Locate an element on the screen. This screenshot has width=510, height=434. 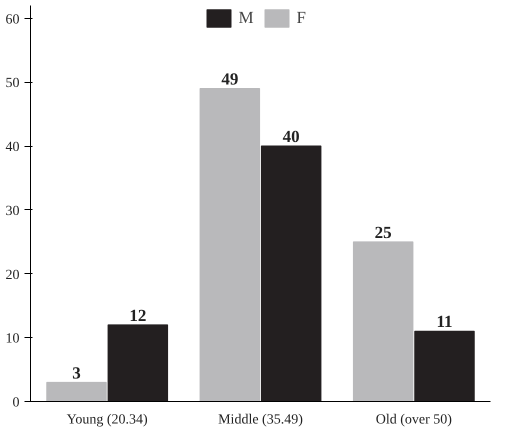
data-label: 40 is located at coordinates (291, 136).